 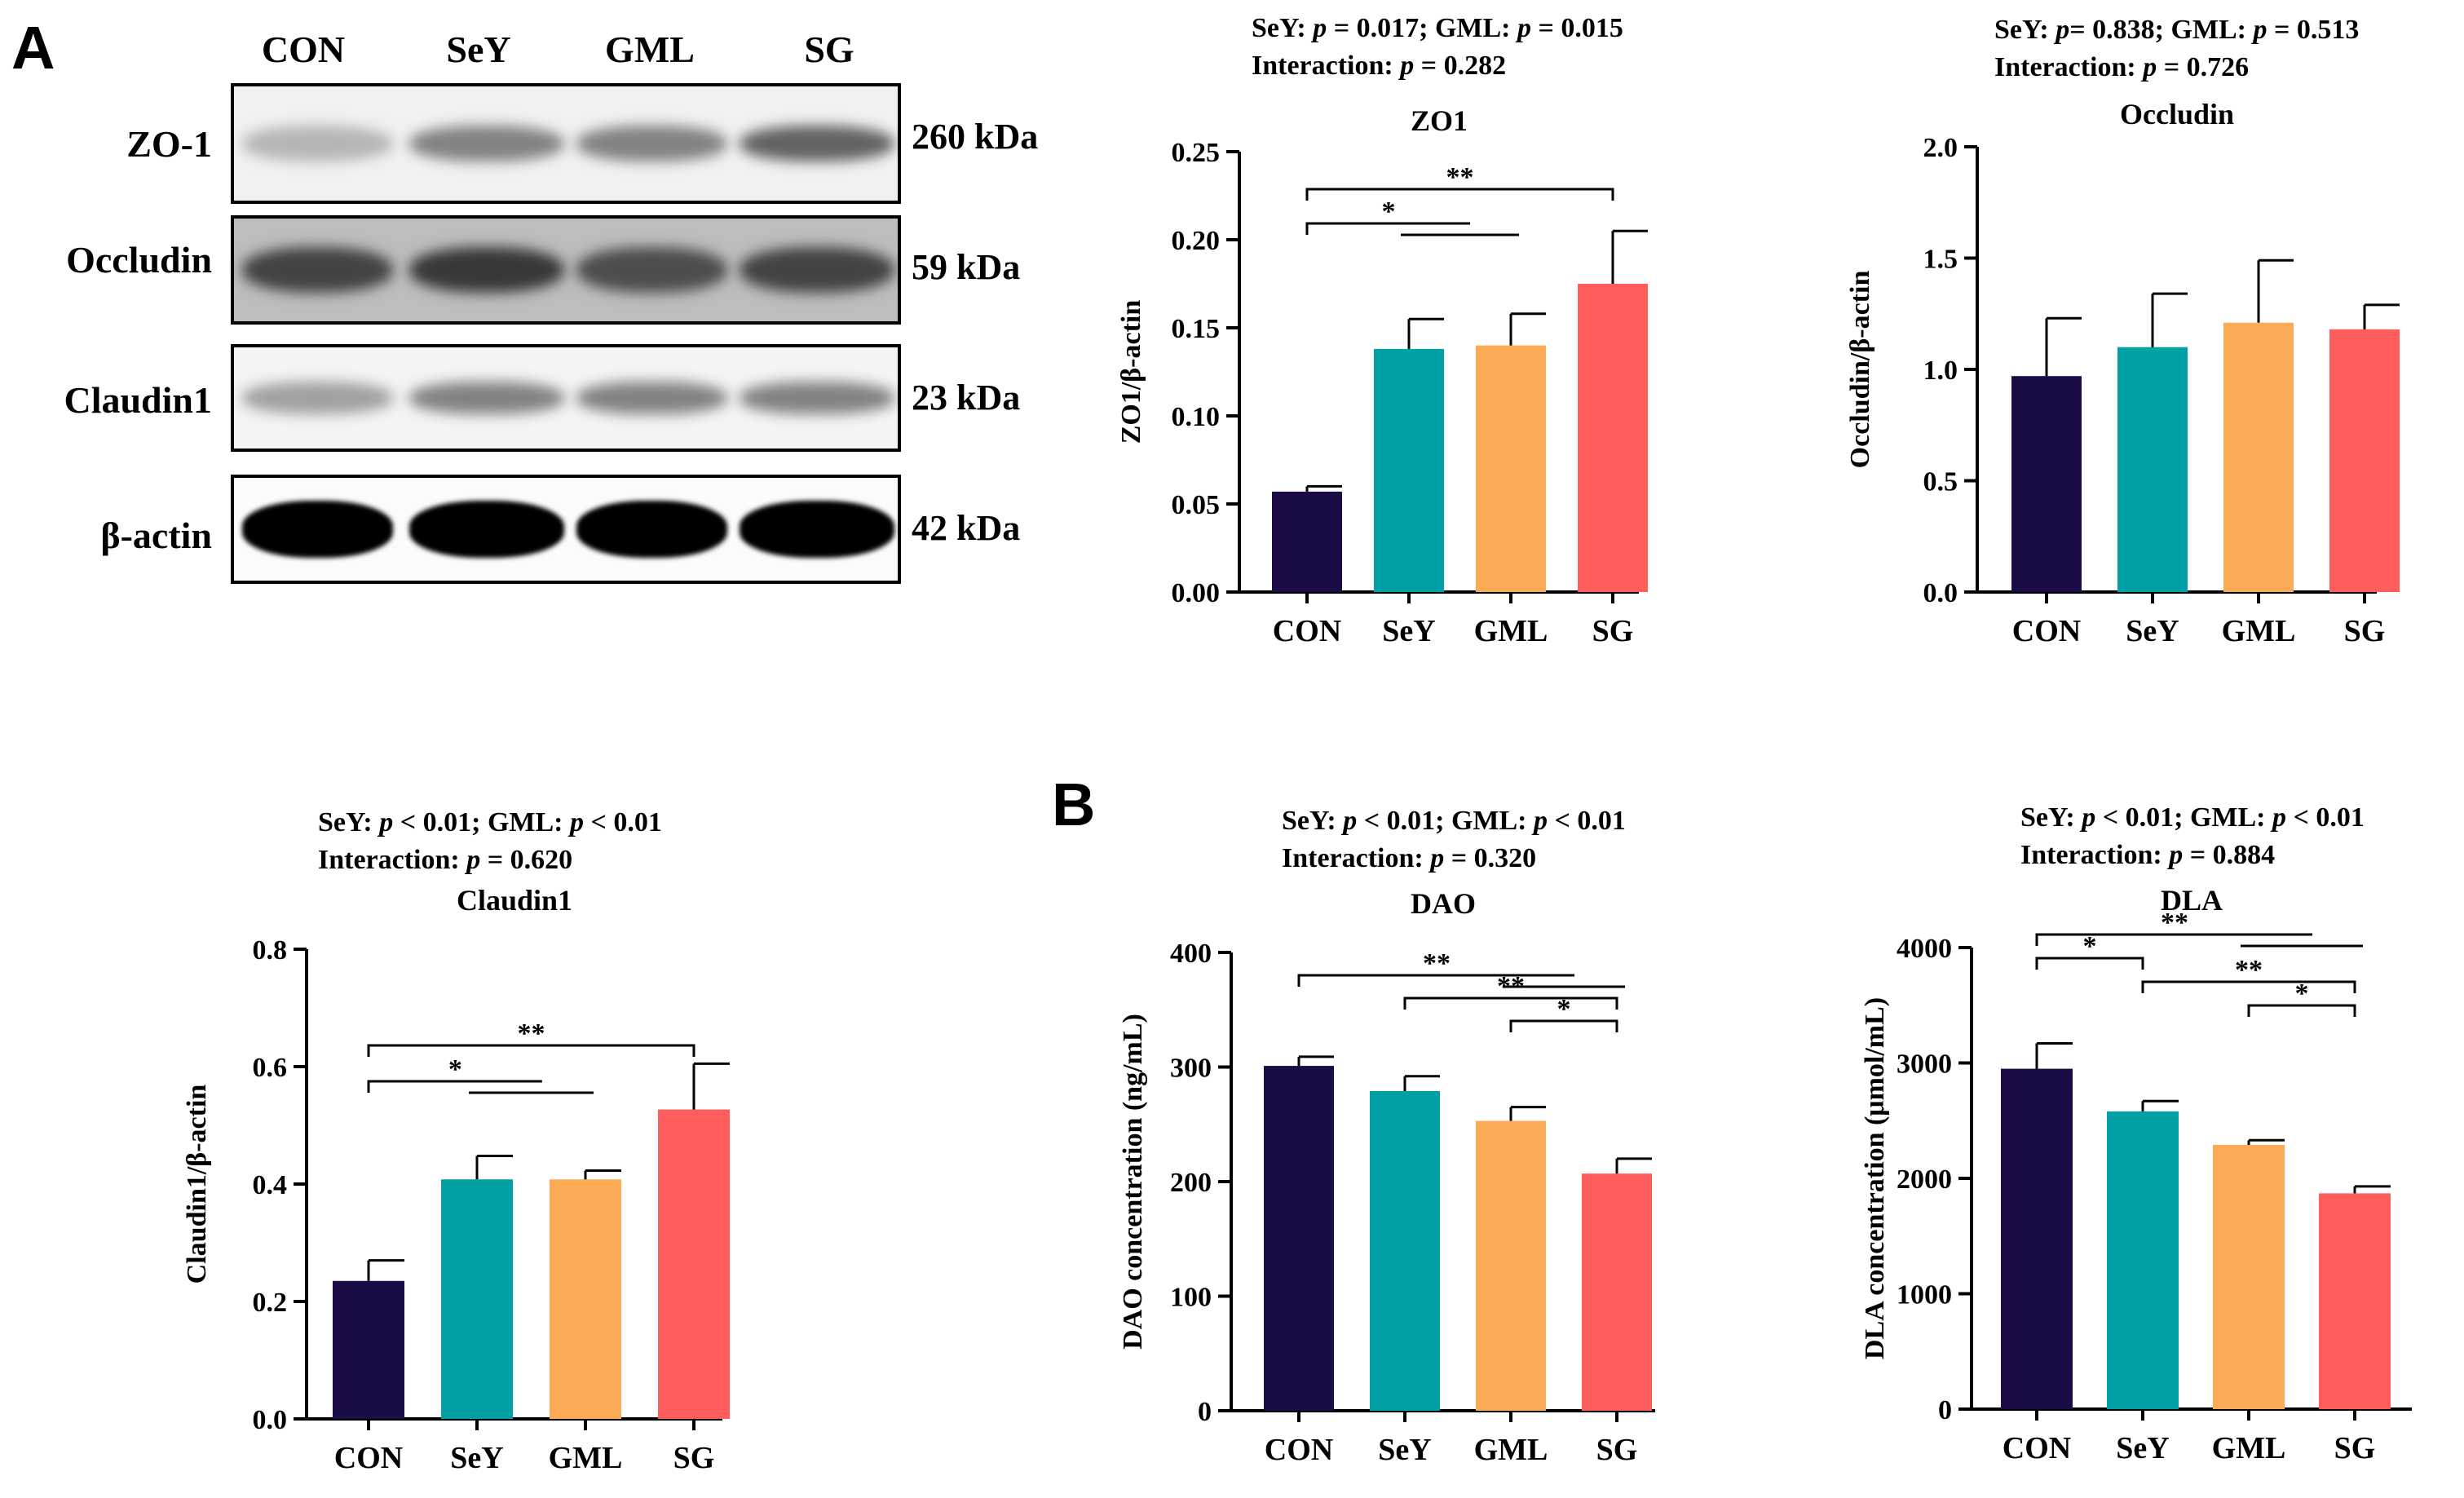 What do you see at coordinates (197, 1184) in the screenshot?
I see `y-axis-label: Claudin1/β-actin` at bounding box center [197, 1184].